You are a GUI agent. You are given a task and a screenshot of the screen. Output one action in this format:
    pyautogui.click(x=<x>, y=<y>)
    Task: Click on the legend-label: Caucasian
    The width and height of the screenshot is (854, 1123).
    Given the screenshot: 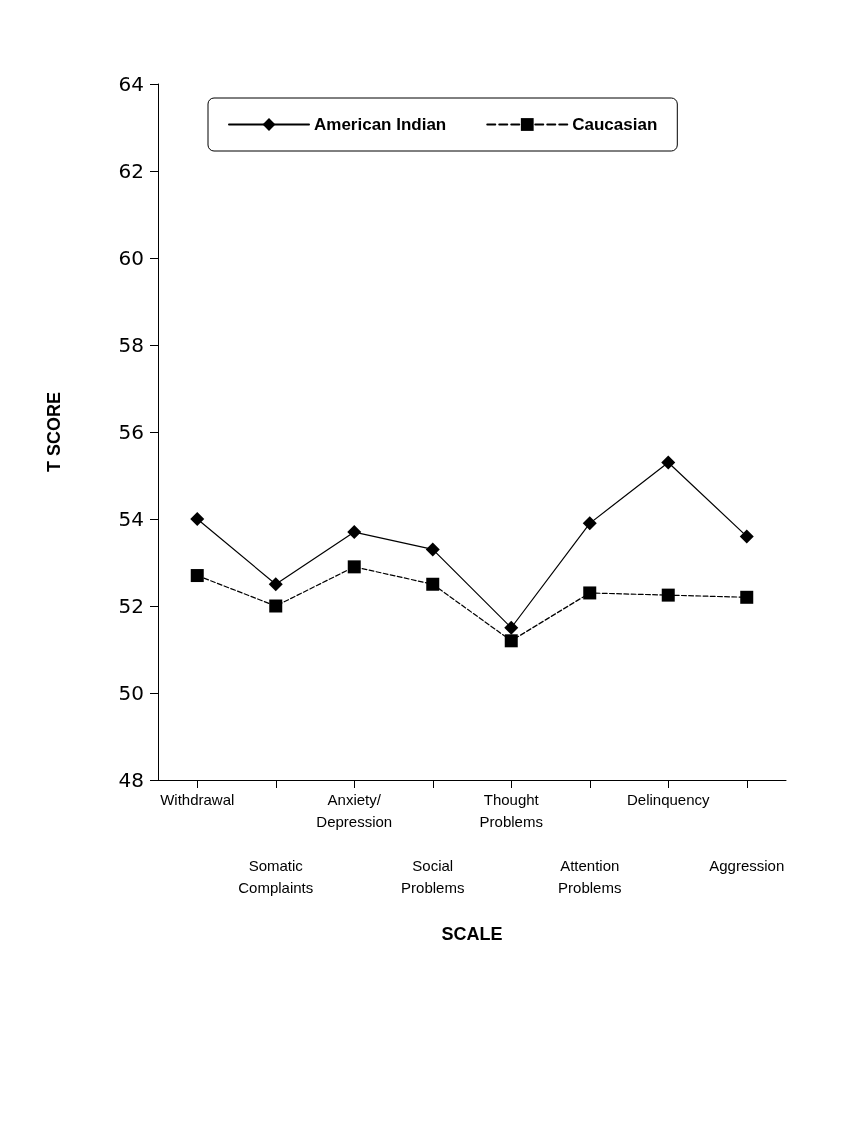 What is the action you would take?
    pyautogui.click(x=615, y=124)
    